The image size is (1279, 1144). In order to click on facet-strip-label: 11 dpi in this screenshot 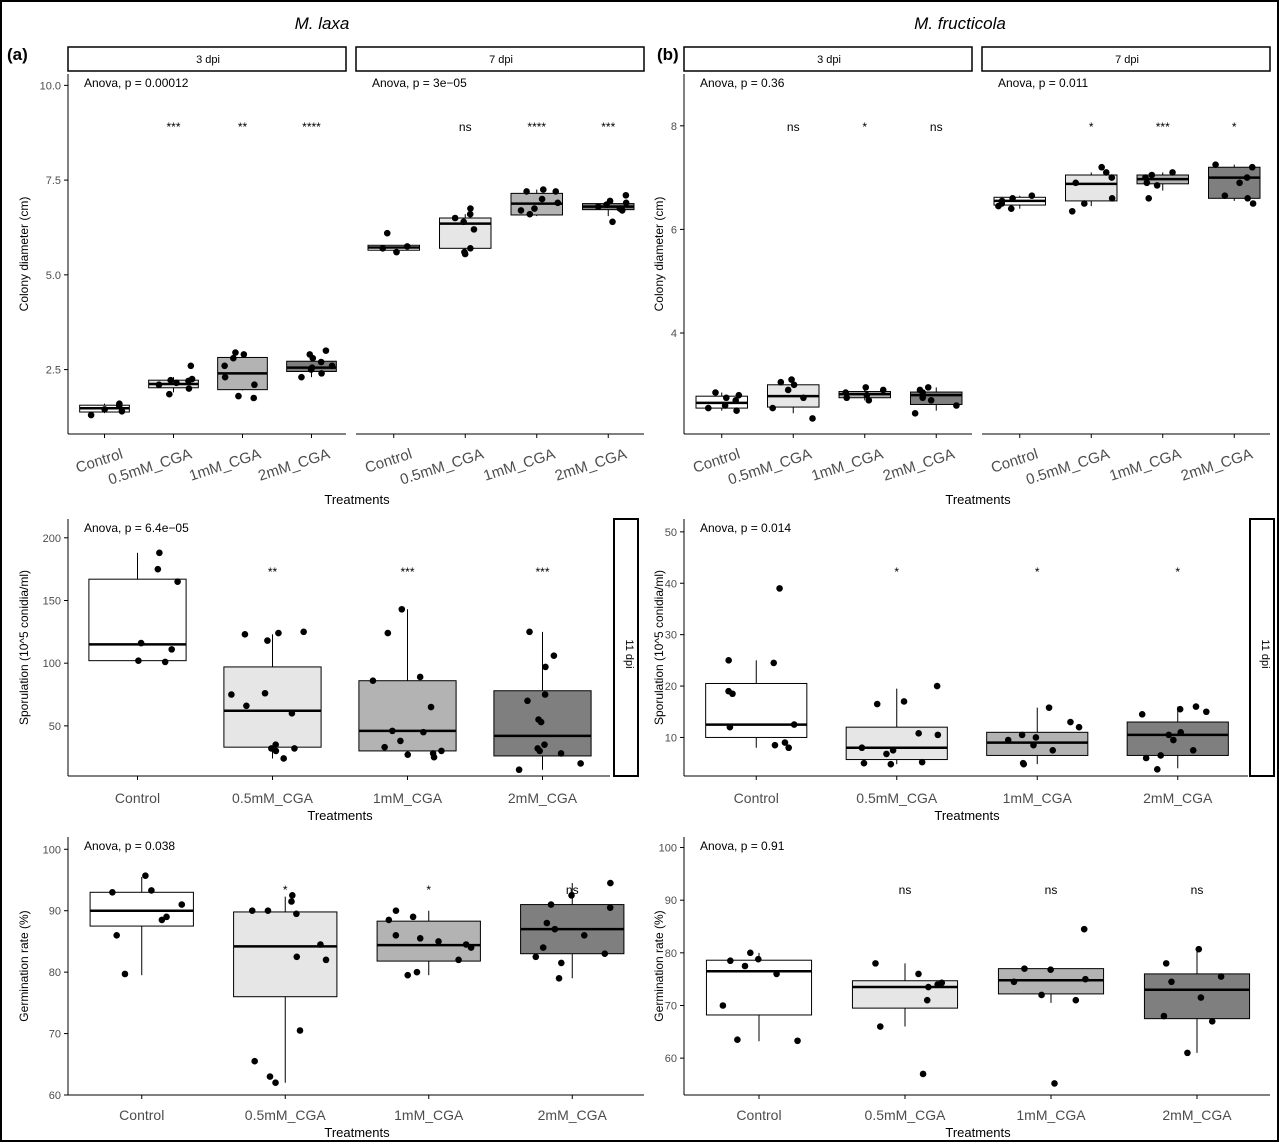, I will do `click(1265, 653)`.